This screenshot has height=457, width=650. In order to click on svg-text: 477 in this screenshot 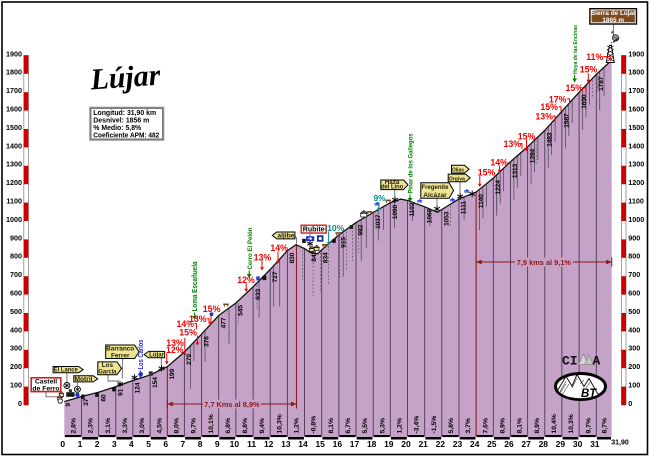, I will do `click(223, 322)`.